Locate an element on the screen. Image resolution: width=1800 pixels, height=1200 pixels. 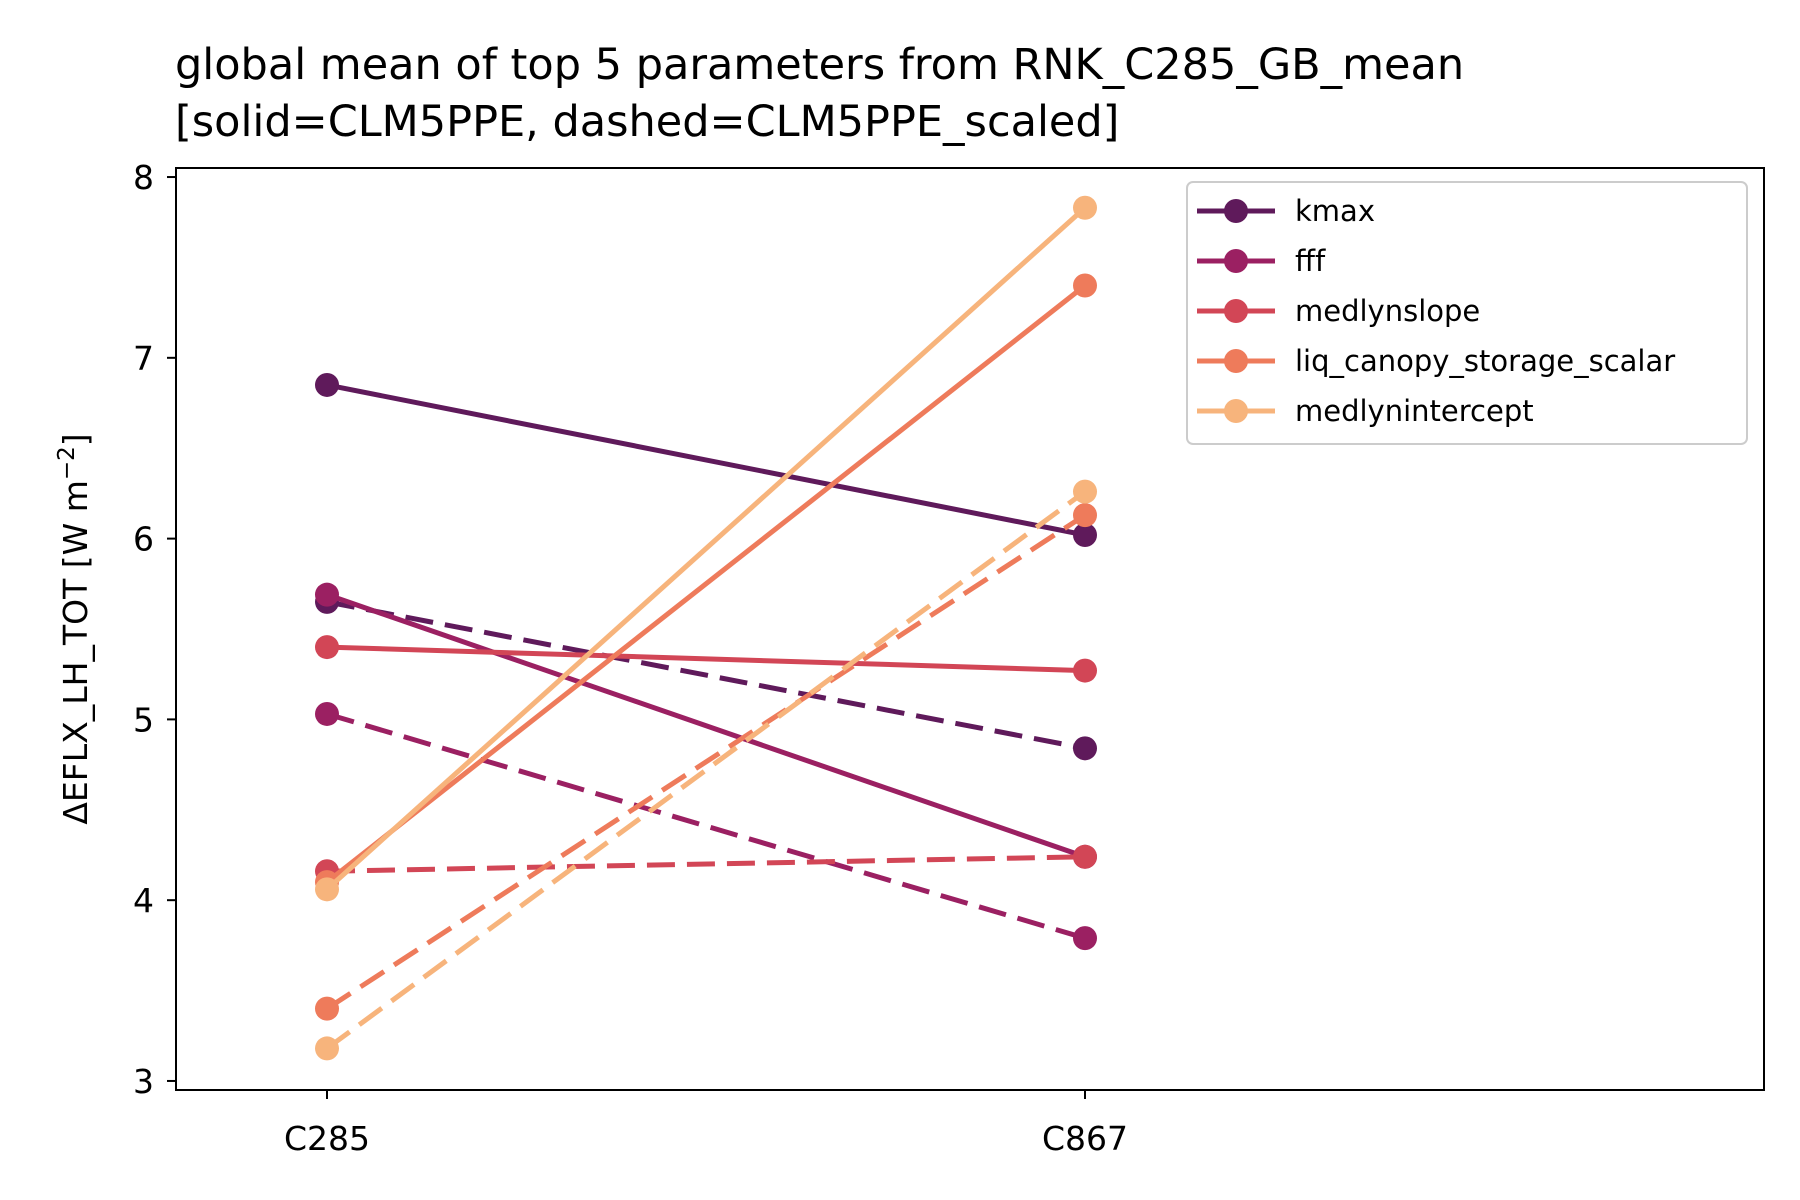
y-tick-label: 7 is located at coordinates (143, 358).